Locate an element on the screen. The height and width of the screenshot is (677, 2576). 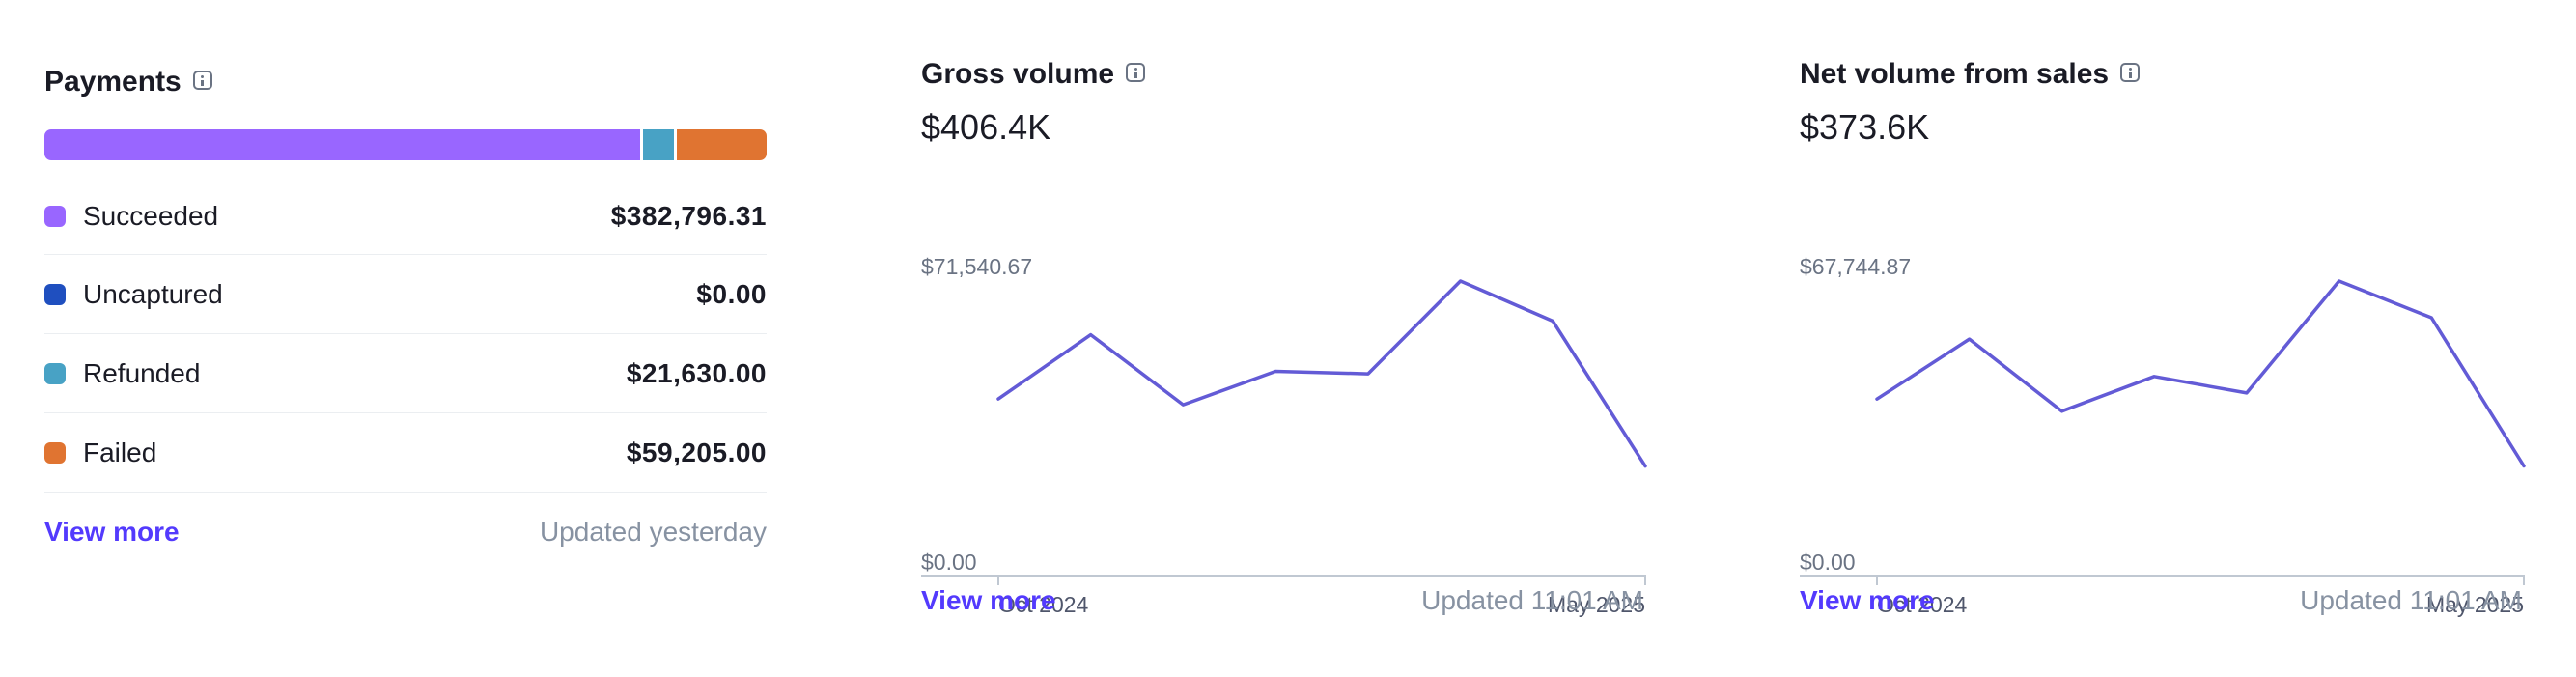
status-amount: $382,796.31 is located at coordinates (689, 215).